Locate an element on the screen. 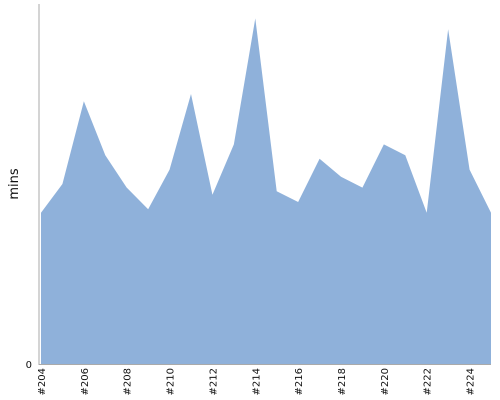 The image size is (500, 400). x-tick-label: #210 is located at coordinates (171, 381).